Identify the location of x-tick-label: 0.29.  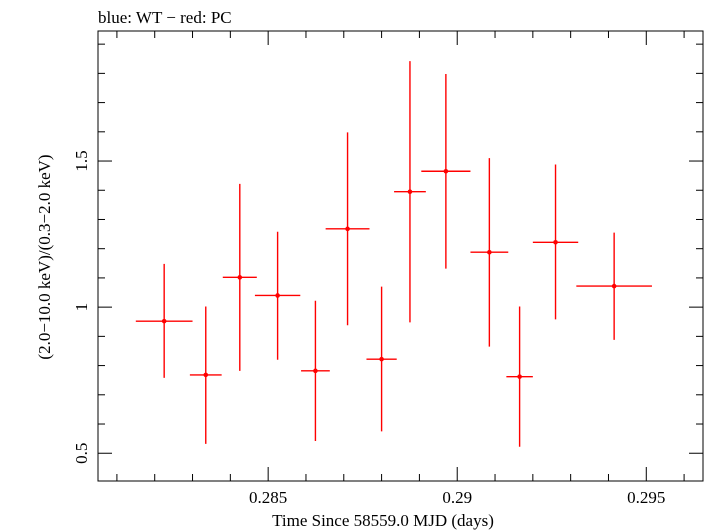
(457, 497).